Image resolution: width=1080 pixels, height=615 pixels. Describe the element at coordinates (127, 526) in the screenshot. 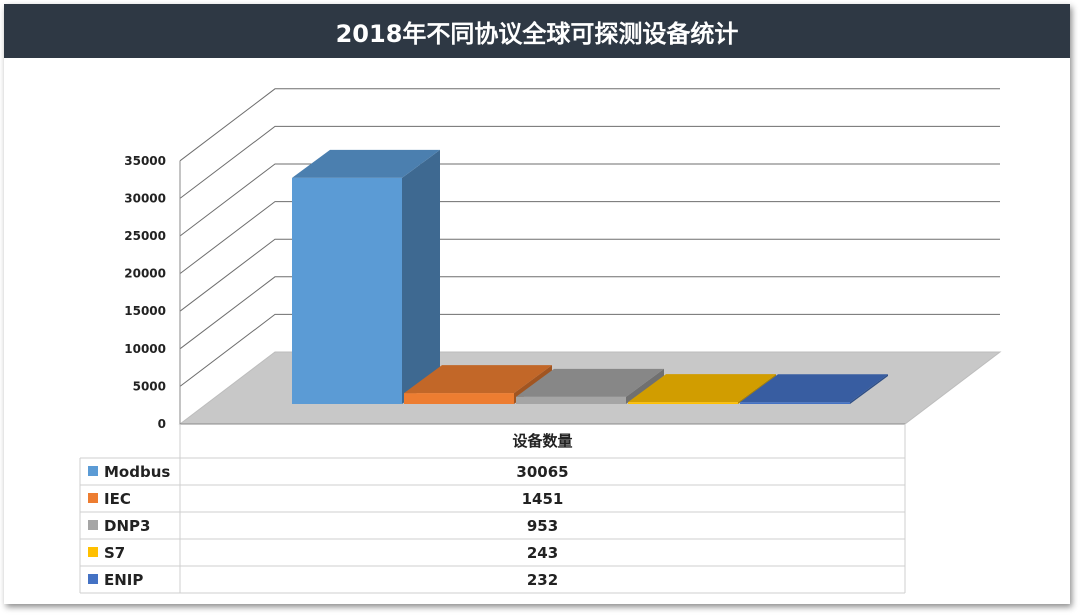

I see `legend-label-dnp3: DNP3` at that location.